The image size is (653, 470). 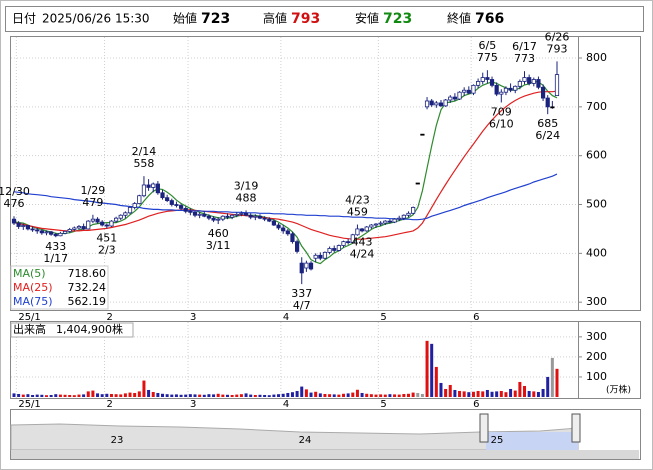 I want to click on annotation-value: 433, so click(x=55, y=246).